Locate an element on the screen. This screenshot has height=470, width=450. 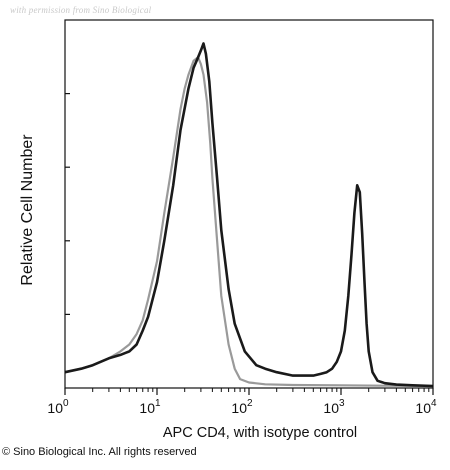
watermark-text: with permission from Sino Biological is located at coordinates (81, 10).